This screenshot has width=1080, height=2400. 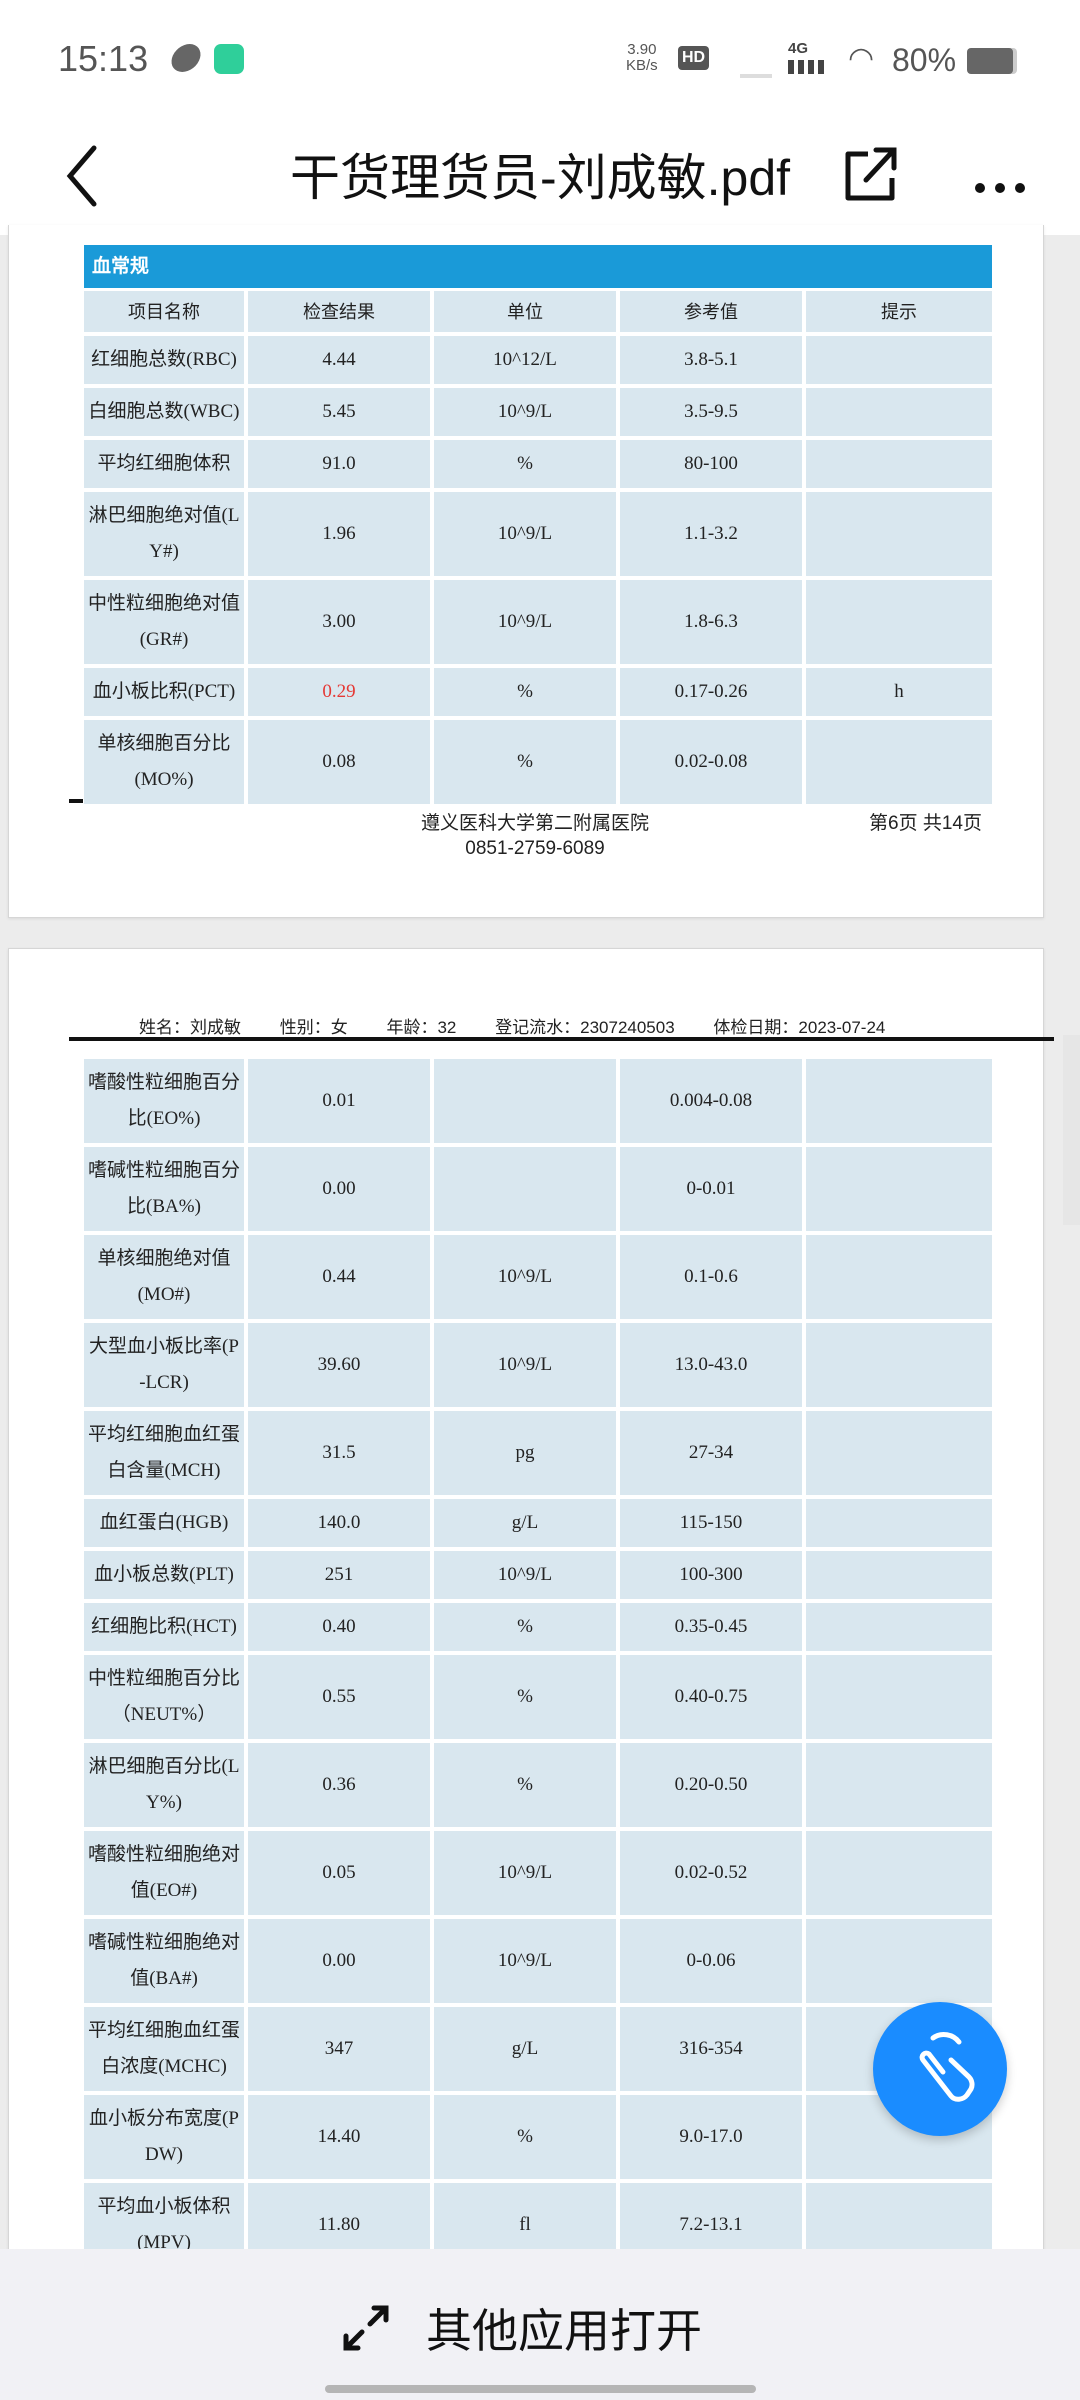 I want to click on cell-name: 血红蛋白(HGB), so click(x=164, y=1523).